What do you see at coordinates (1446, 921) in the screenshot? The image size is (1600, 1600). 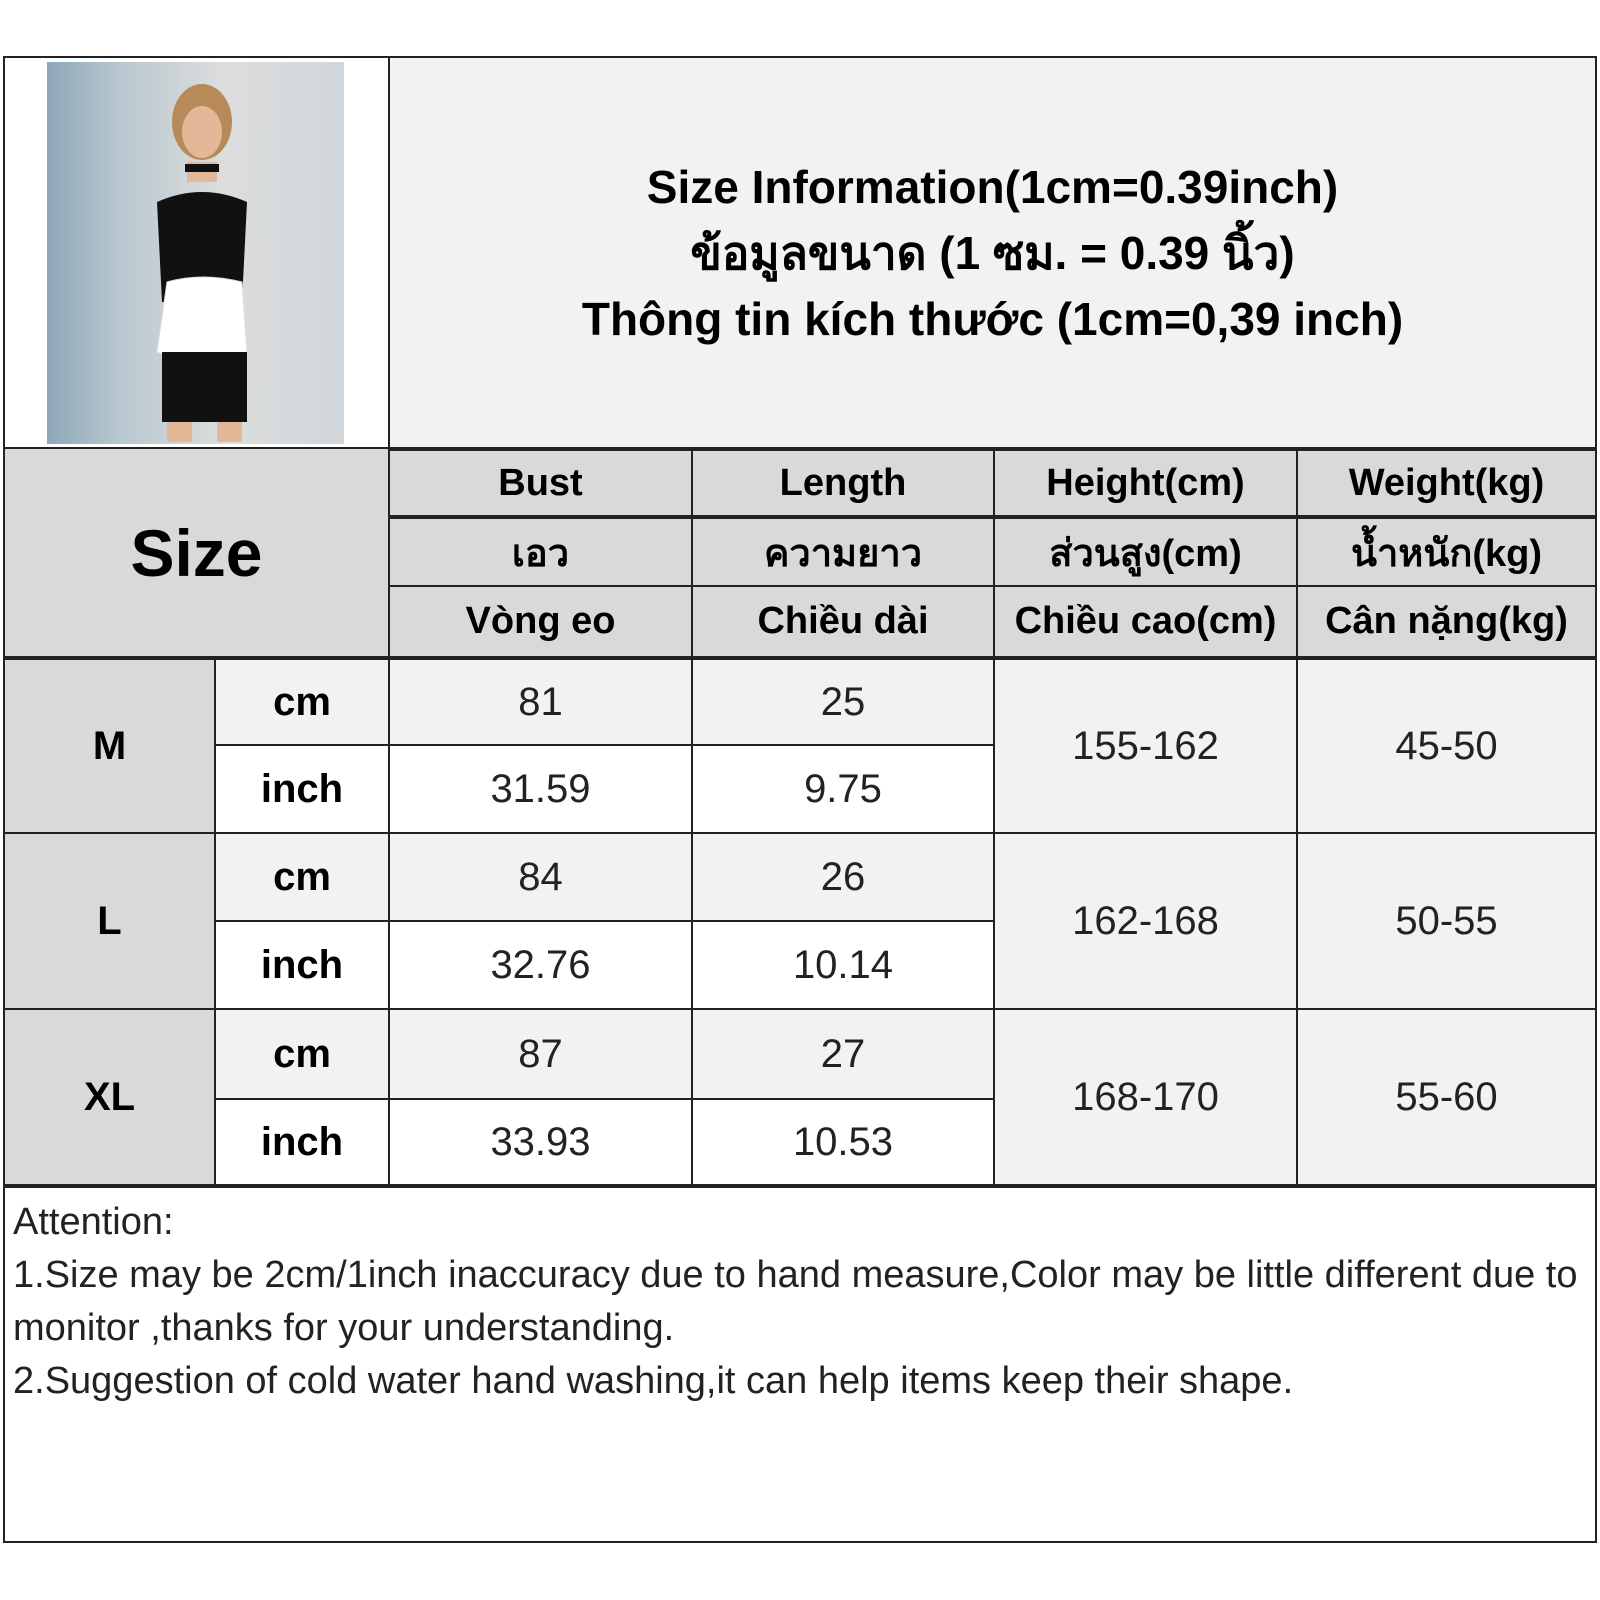 I see `weight-range-value: 50-55` at bounding box center [1446, 921].